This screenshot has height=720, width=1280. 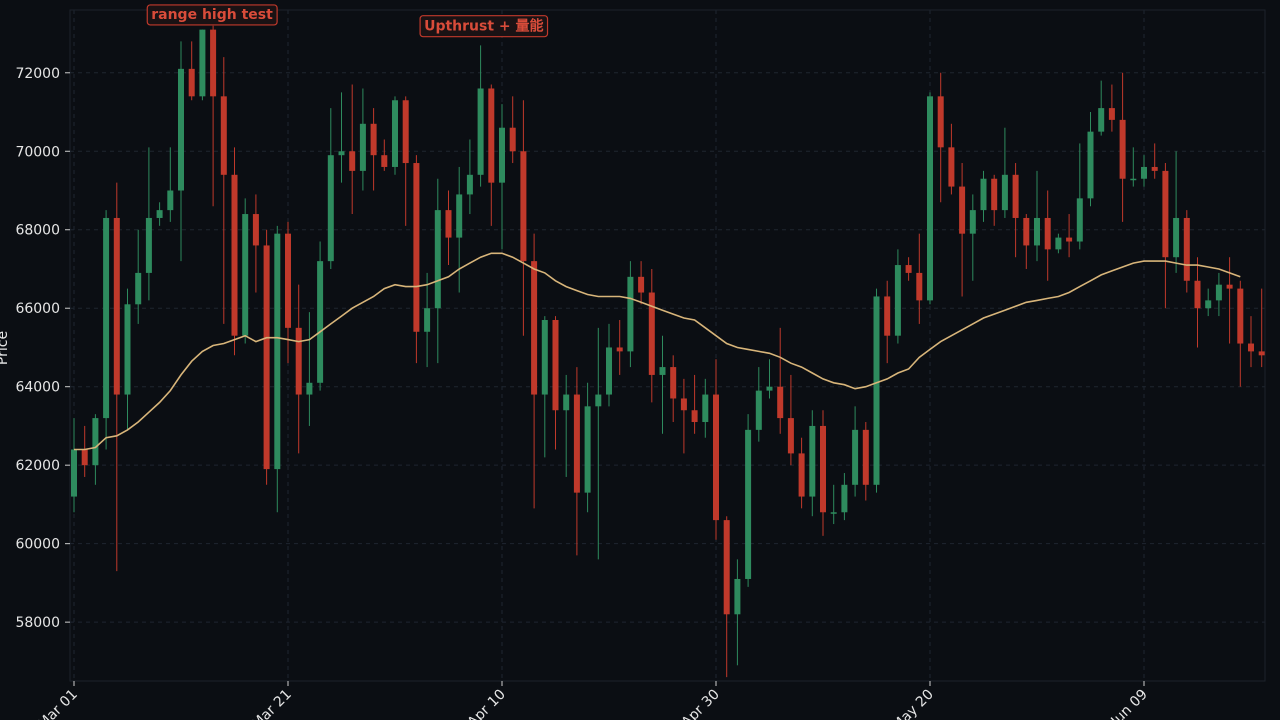 What do you see at coordinates (487, 703) in the screenshot?
I see `x-tick-label: Apr 10` at bounding box center [487, 703].